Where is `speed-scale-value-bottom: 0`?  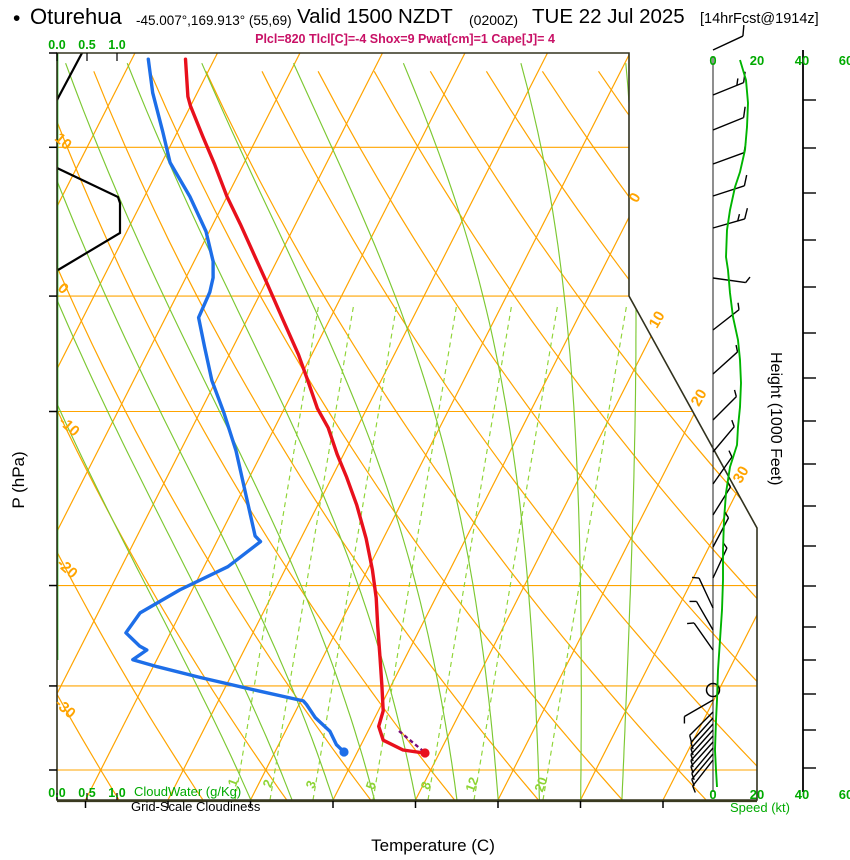
speed-scale-value-bottom: 0 is located at coordinates (712, 794).